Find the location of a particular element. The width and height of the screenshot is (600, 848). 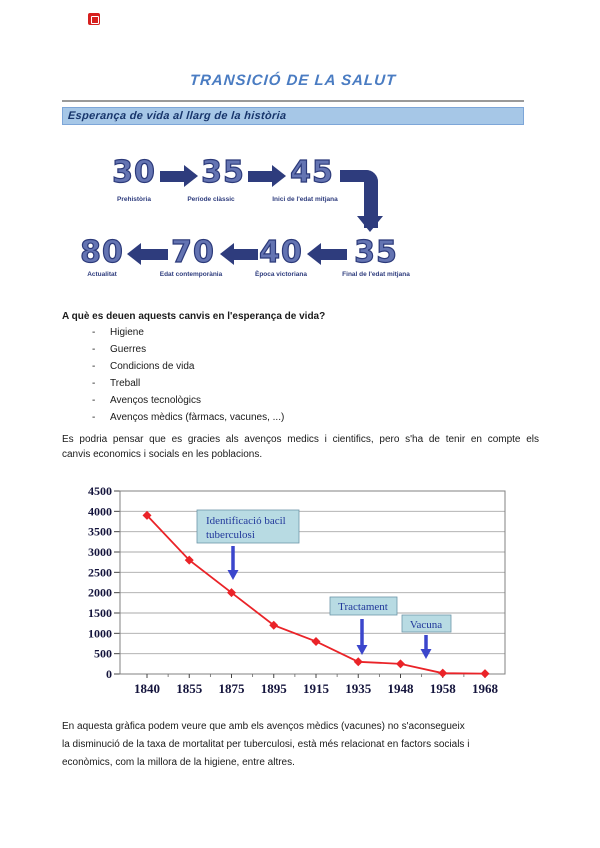

elbow-arrow-icon is located at coordinates (359, 199).